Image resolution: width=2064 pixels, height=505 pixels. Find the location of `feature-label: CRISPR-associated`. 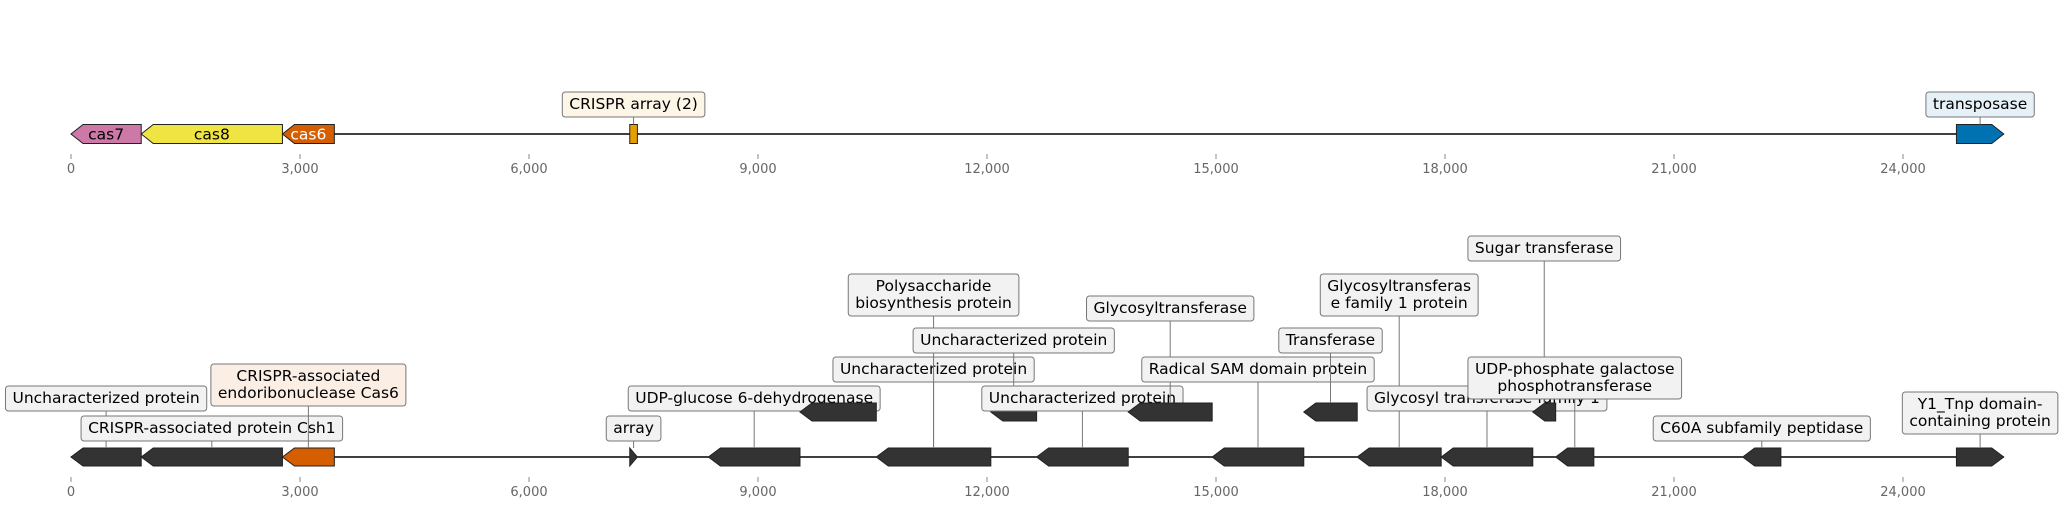

feature-label: CRISPR-associated is located at coordinates (308, 376).